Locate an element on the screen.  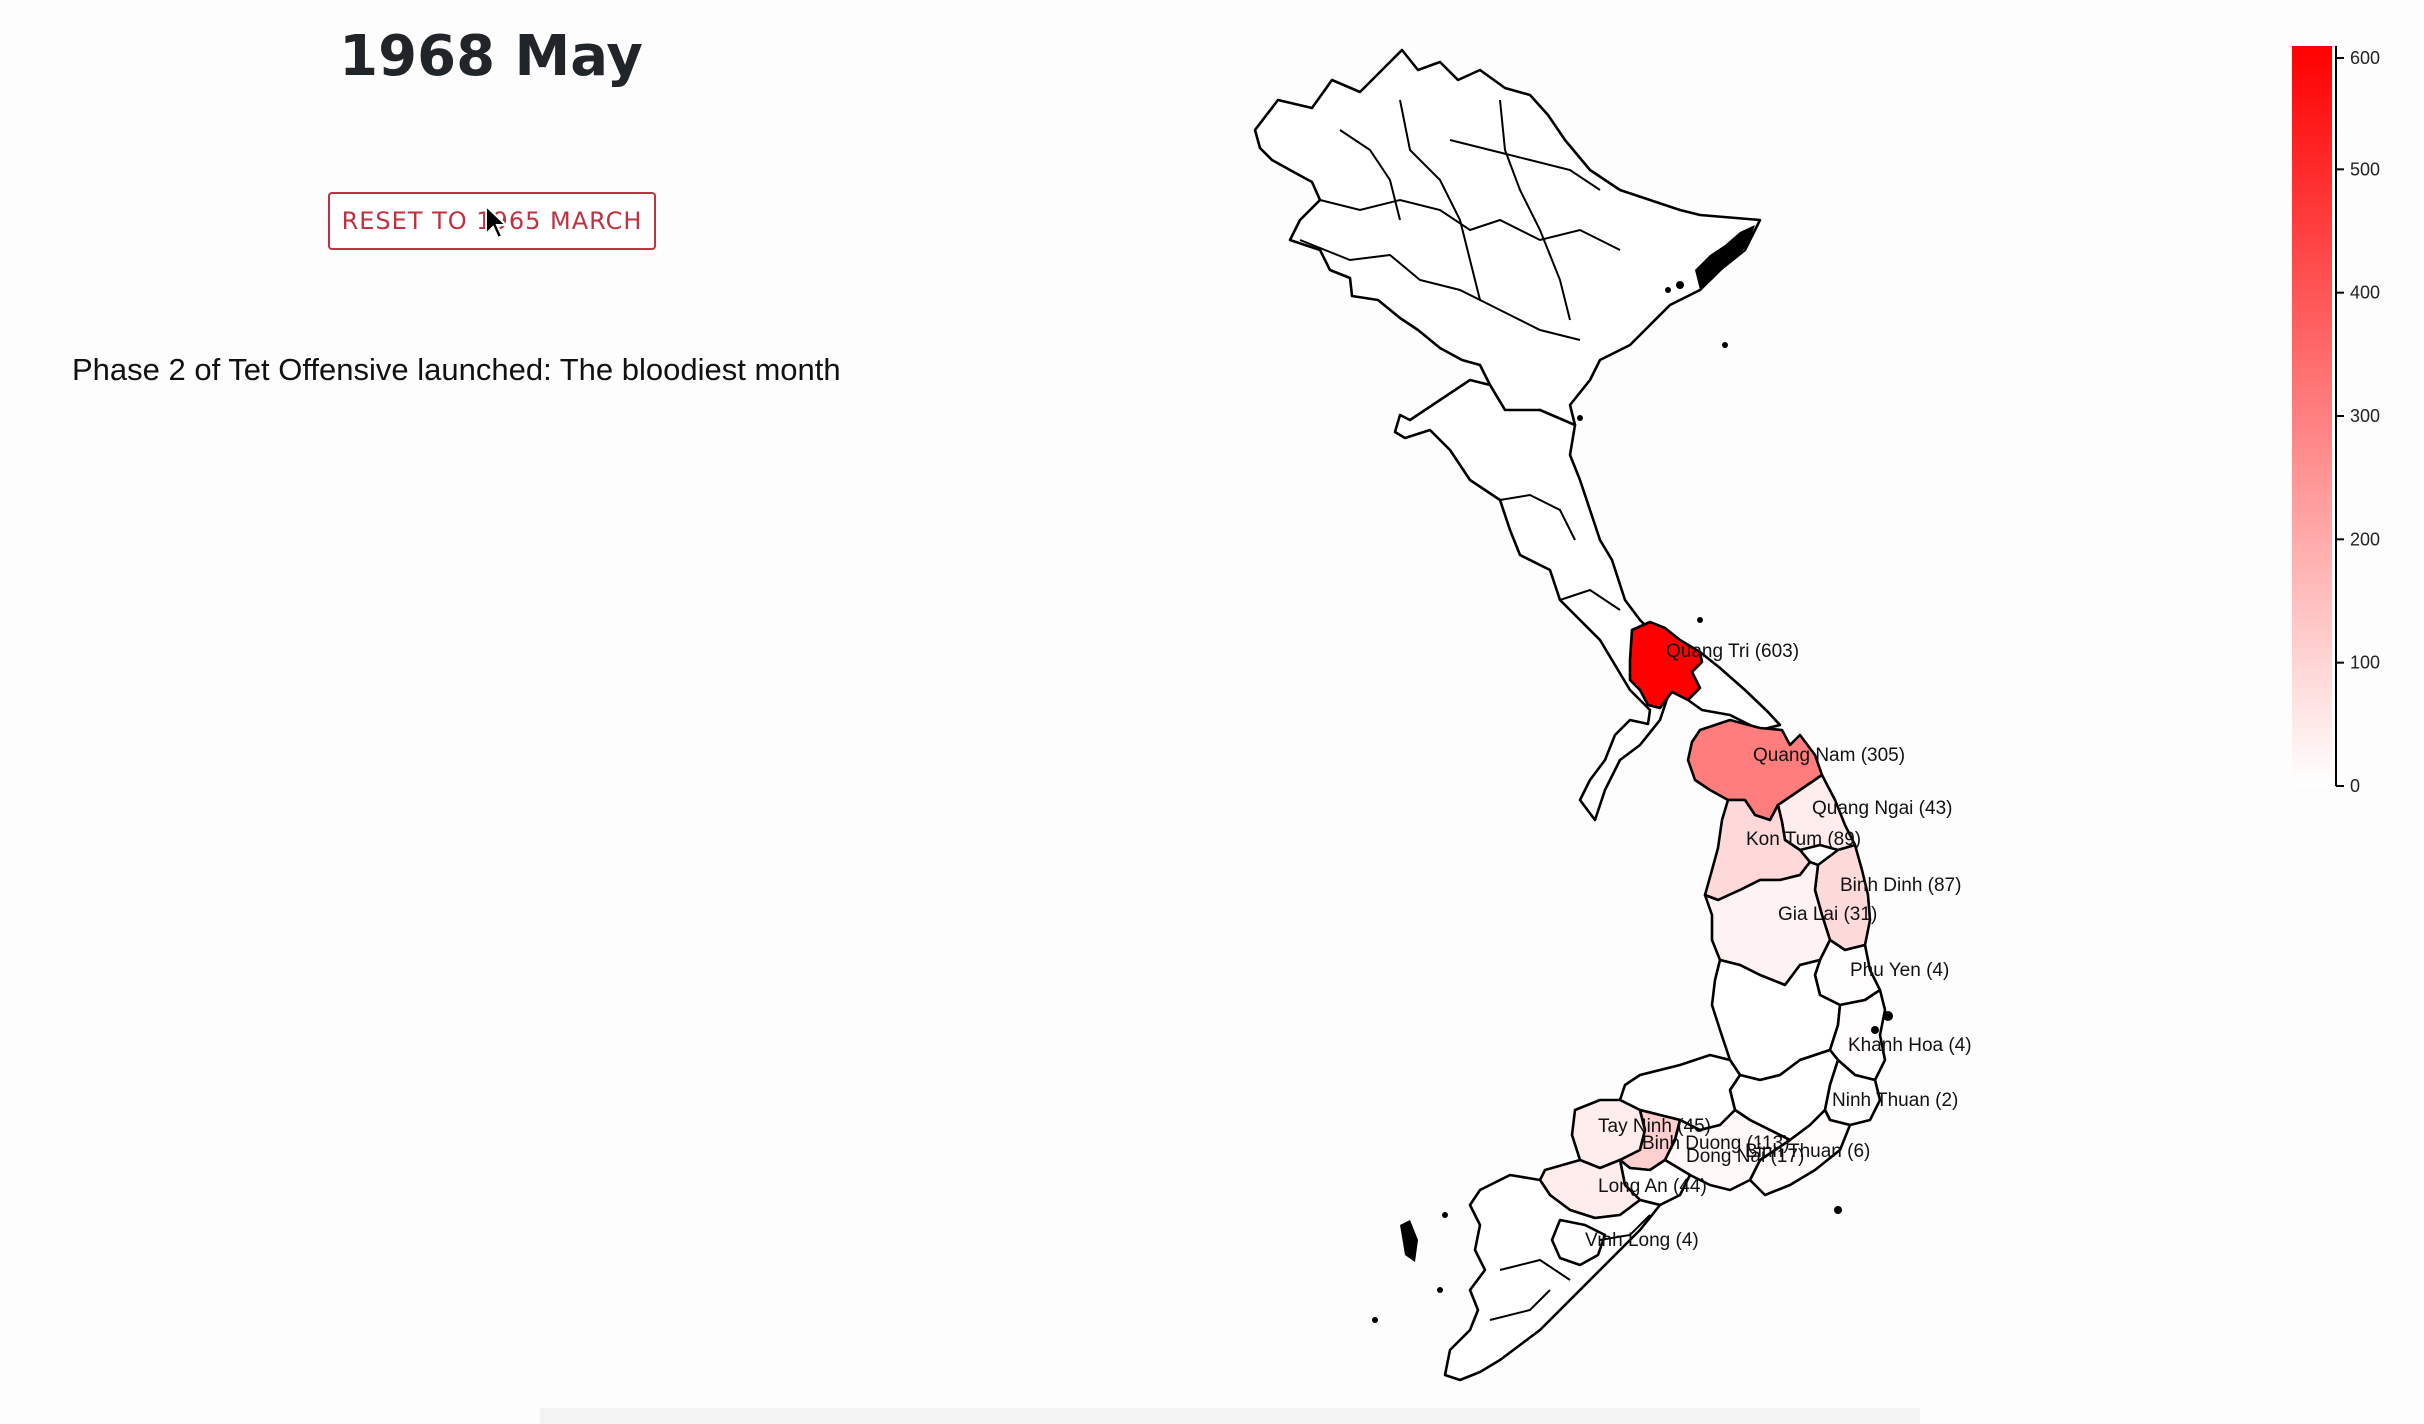
label-khanh-hoa: Khanh Hoa (4) is located at coordinates (1910, 1045).